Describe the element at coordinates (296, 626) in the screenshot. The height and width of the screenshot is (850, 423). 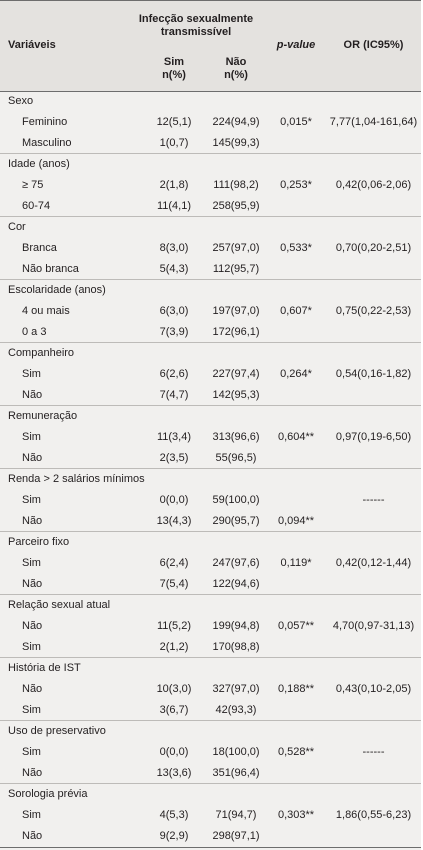
I see `cell-pvalue: 0,057**` at that location.